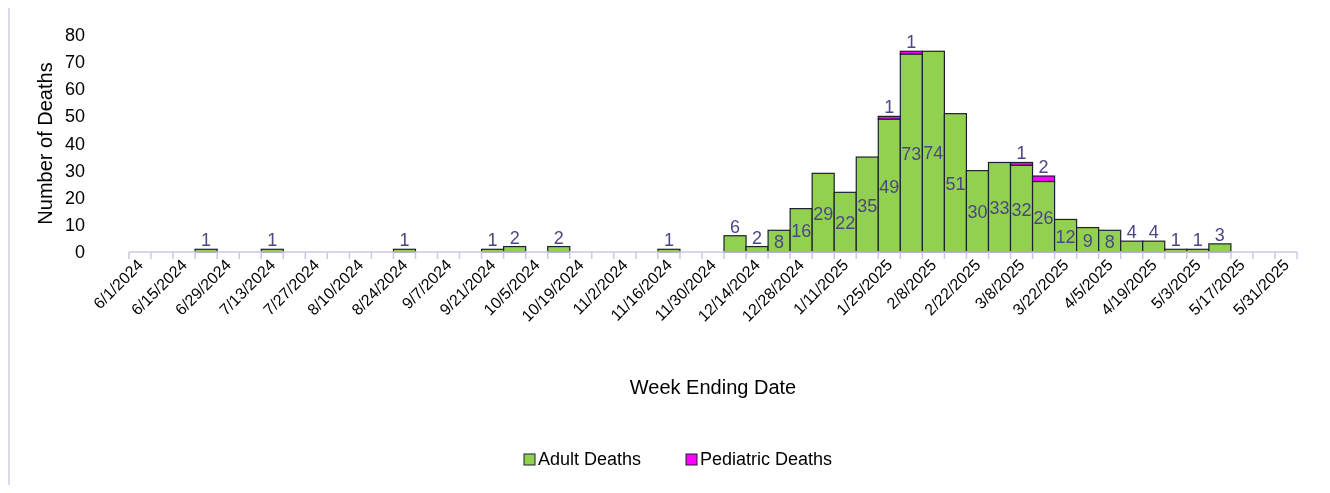 Image resolution: width=1330 pixels, height=493 pixels. Describe the element at coordinates (955, 183) in the screenshot. I see `data-label: 51` at that location.